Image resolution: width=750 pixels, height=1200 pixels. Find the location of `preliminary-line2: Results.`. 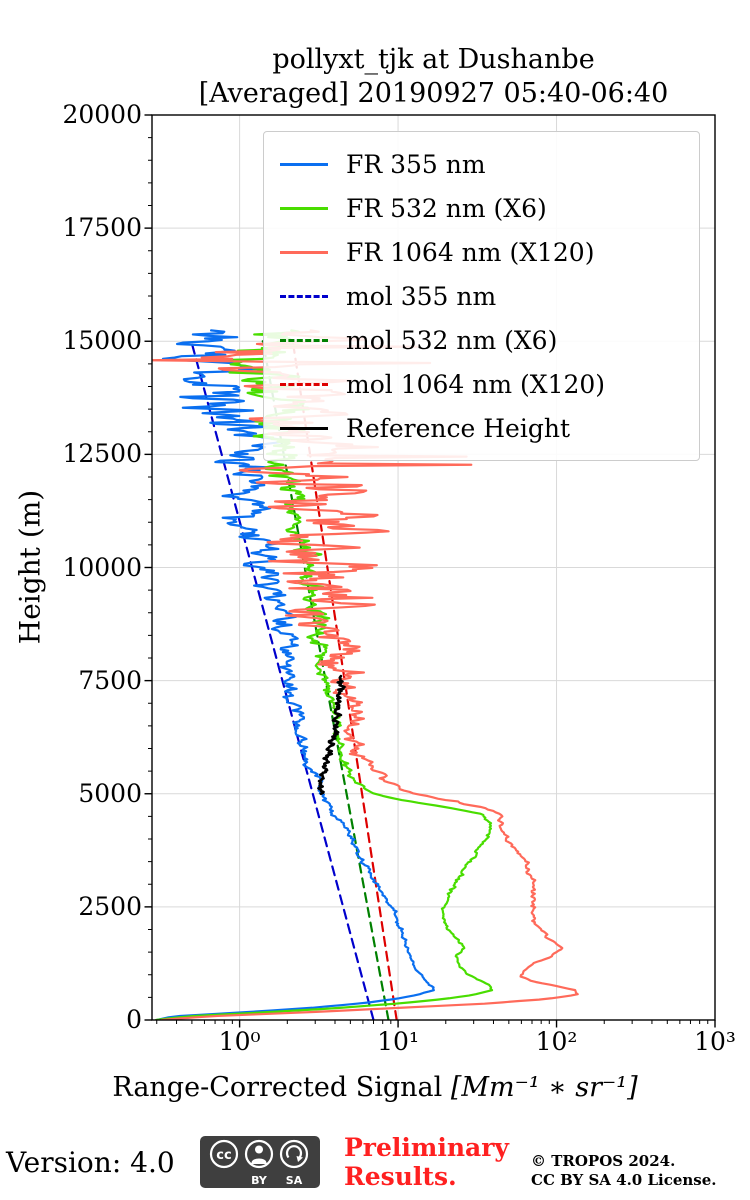

preliminary-line2: Results. is located at coordinates (400, 1176).